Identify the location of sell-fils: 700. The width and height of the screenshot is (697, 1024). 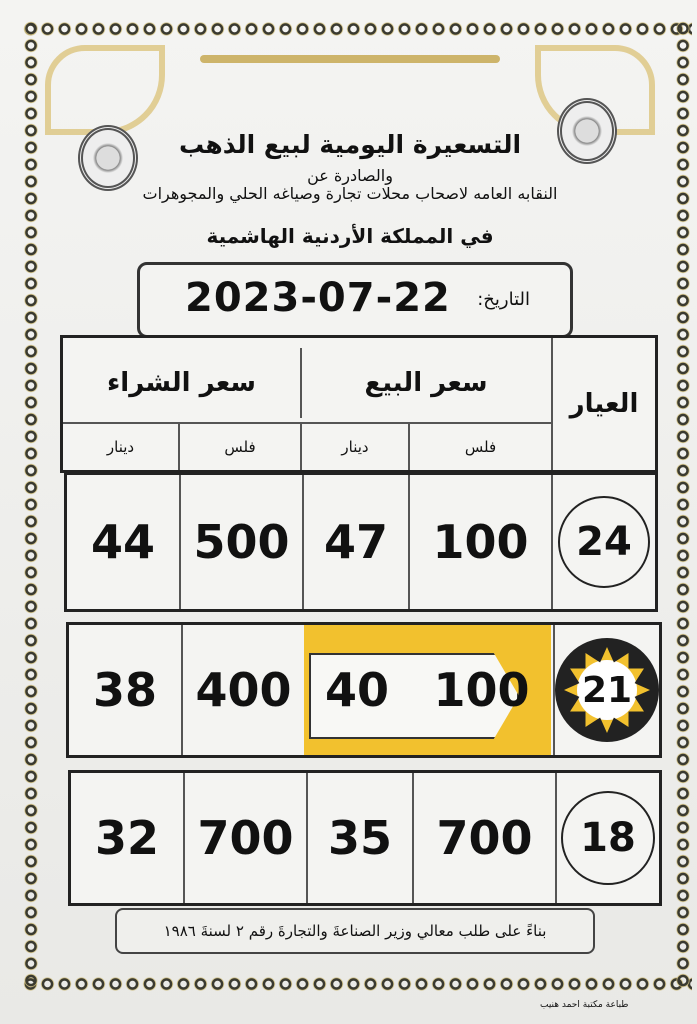
(483, 838).